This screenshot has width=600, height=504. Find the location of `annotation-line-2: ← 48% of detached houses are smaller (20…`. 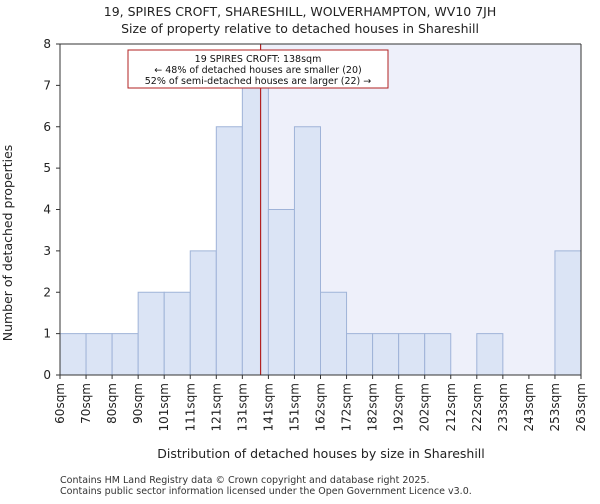

annotation-line-2: ← 48% of detached houses are smaller (20… is located at coordinates (257, 70).